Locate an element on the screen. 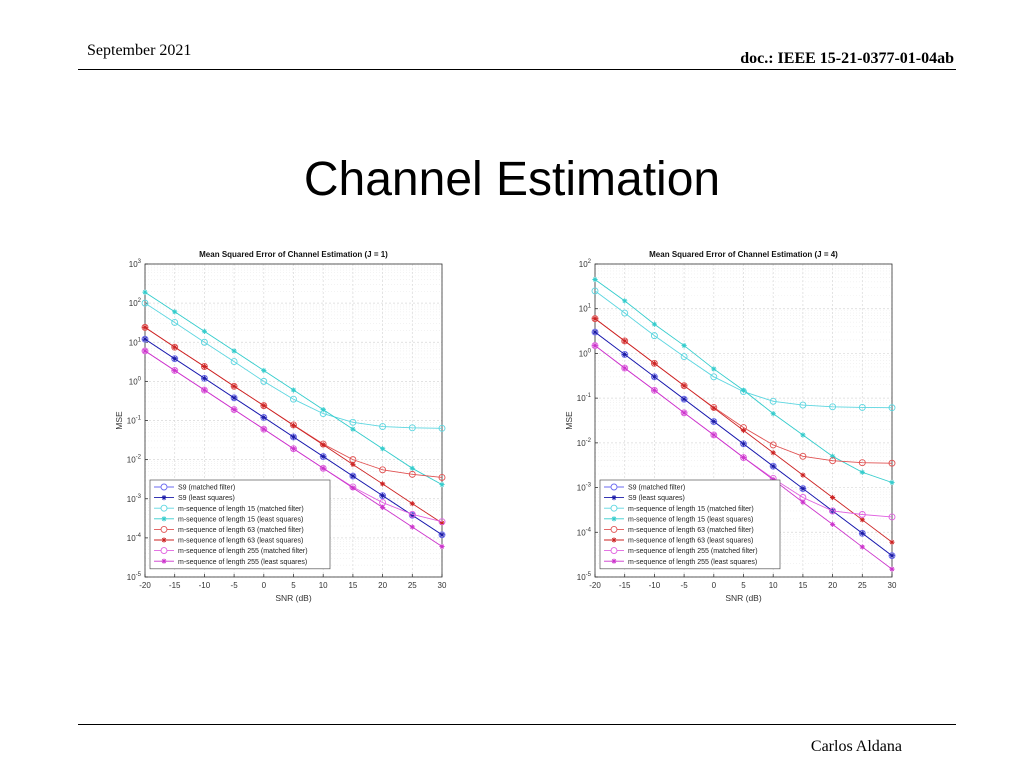  legend-label: m-sequence of length 255 (least squares) is located at coordinates (692, 562).